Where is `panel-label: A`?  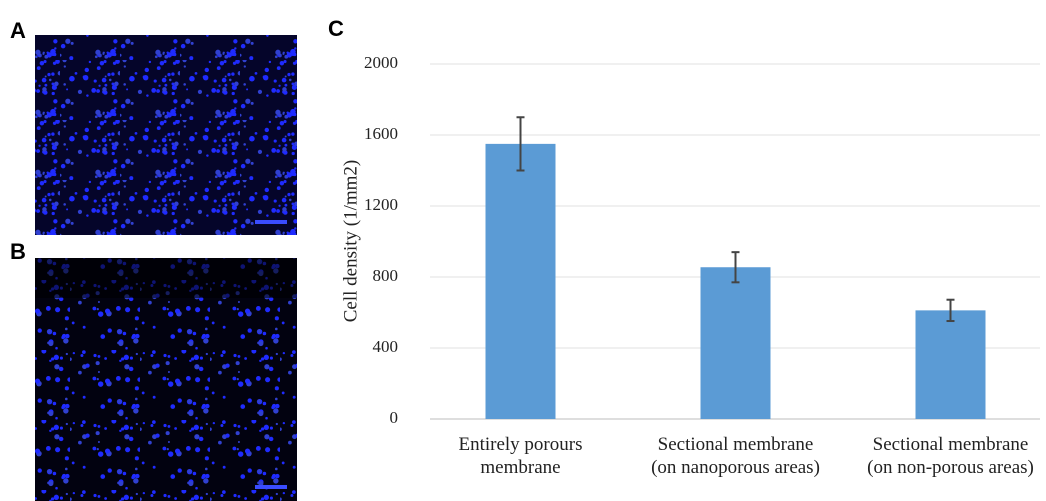 panel-label: A is located at coordinates (18, 30).